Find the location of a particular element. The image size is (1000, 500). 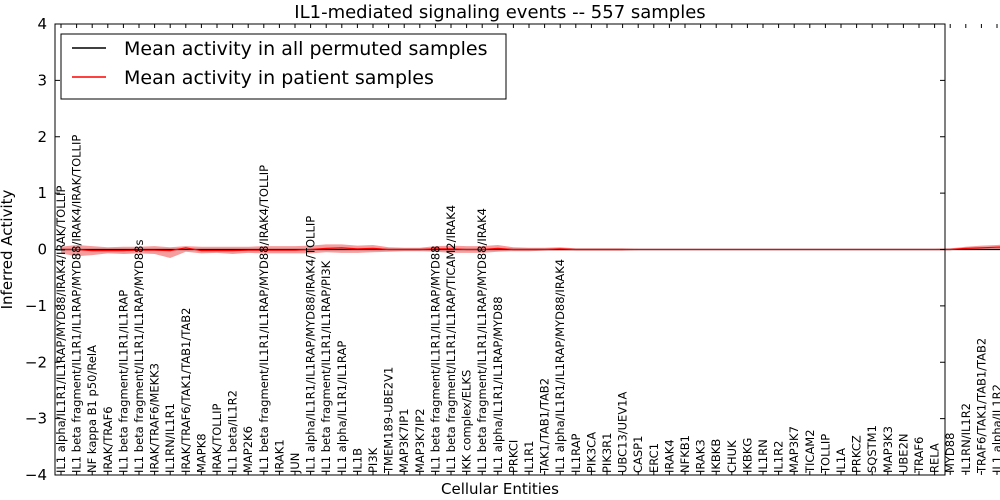

legend-box is located at coordinates (283, 66).